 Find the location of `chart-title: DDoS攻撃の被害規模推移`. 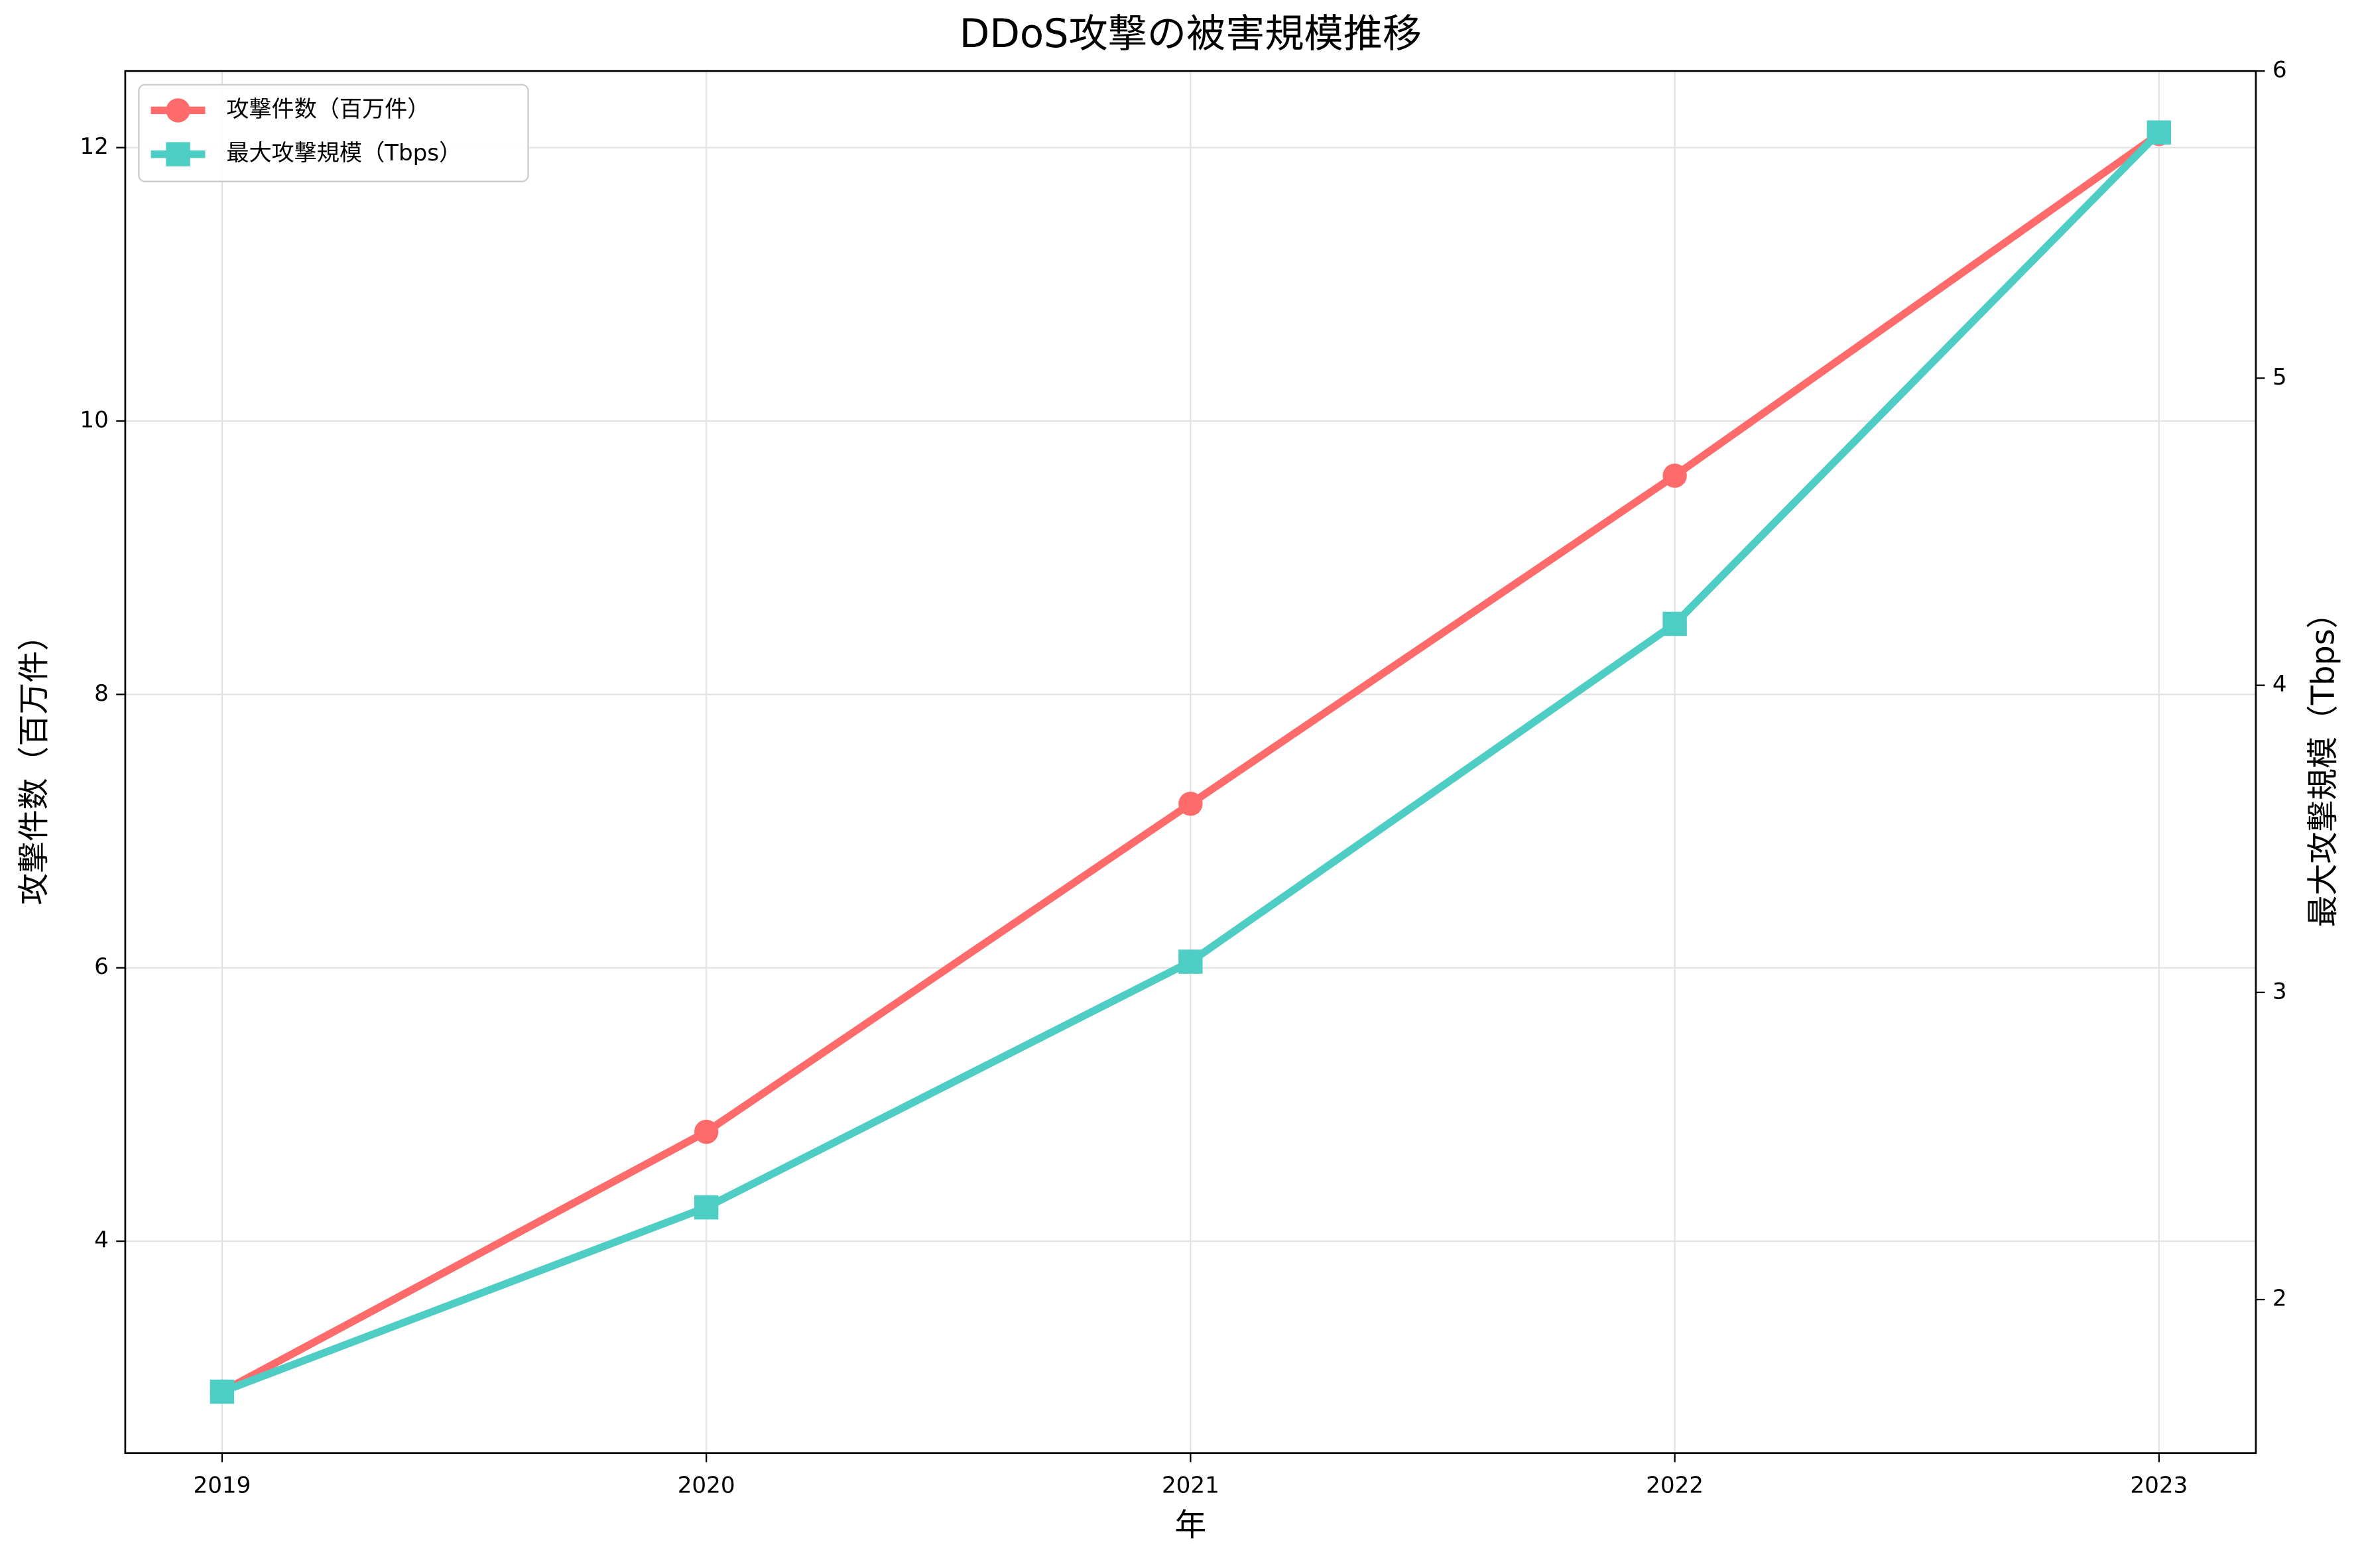

chart-title: DDoS攻撃の被害規模推移 is located at coordinates (1191, 33).